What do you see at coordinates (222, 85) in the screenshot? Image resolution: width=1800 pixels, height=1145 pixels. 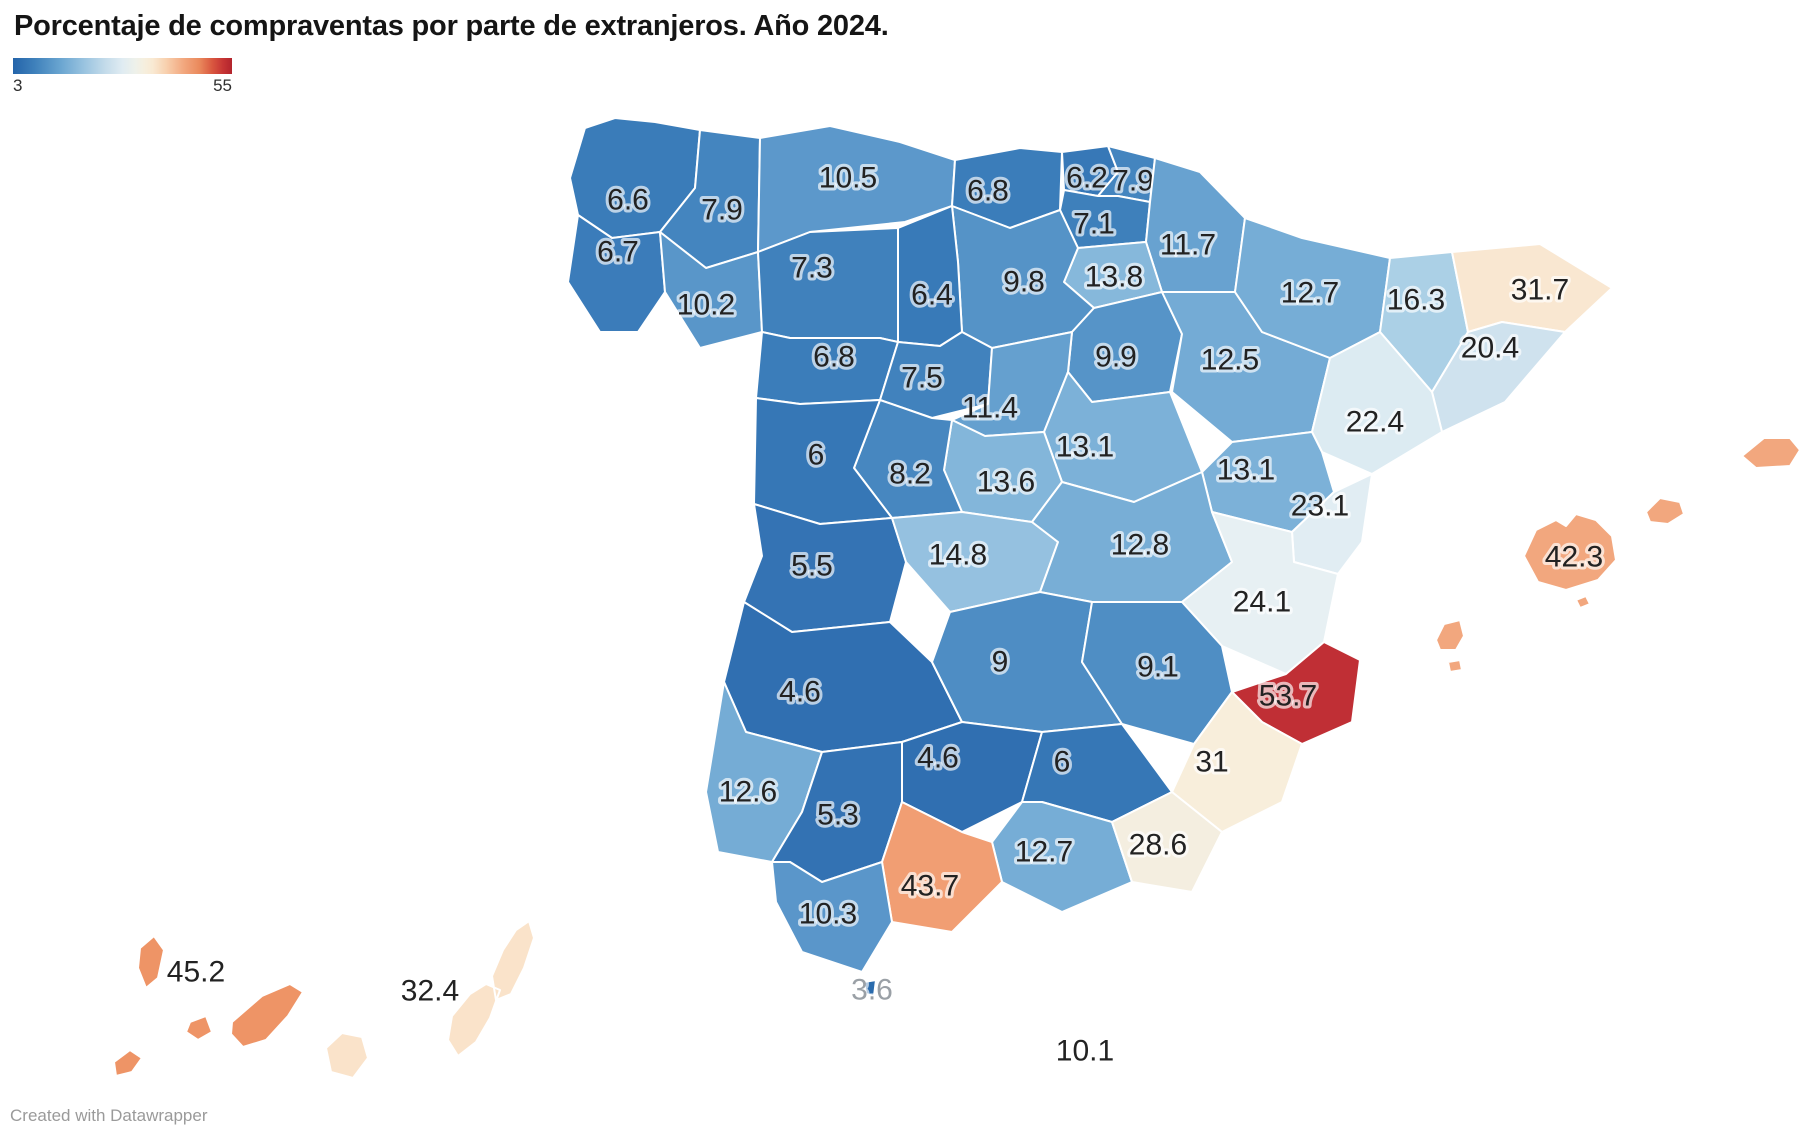 I see `legend-max-label: 55` at bounding box center [222, 85].